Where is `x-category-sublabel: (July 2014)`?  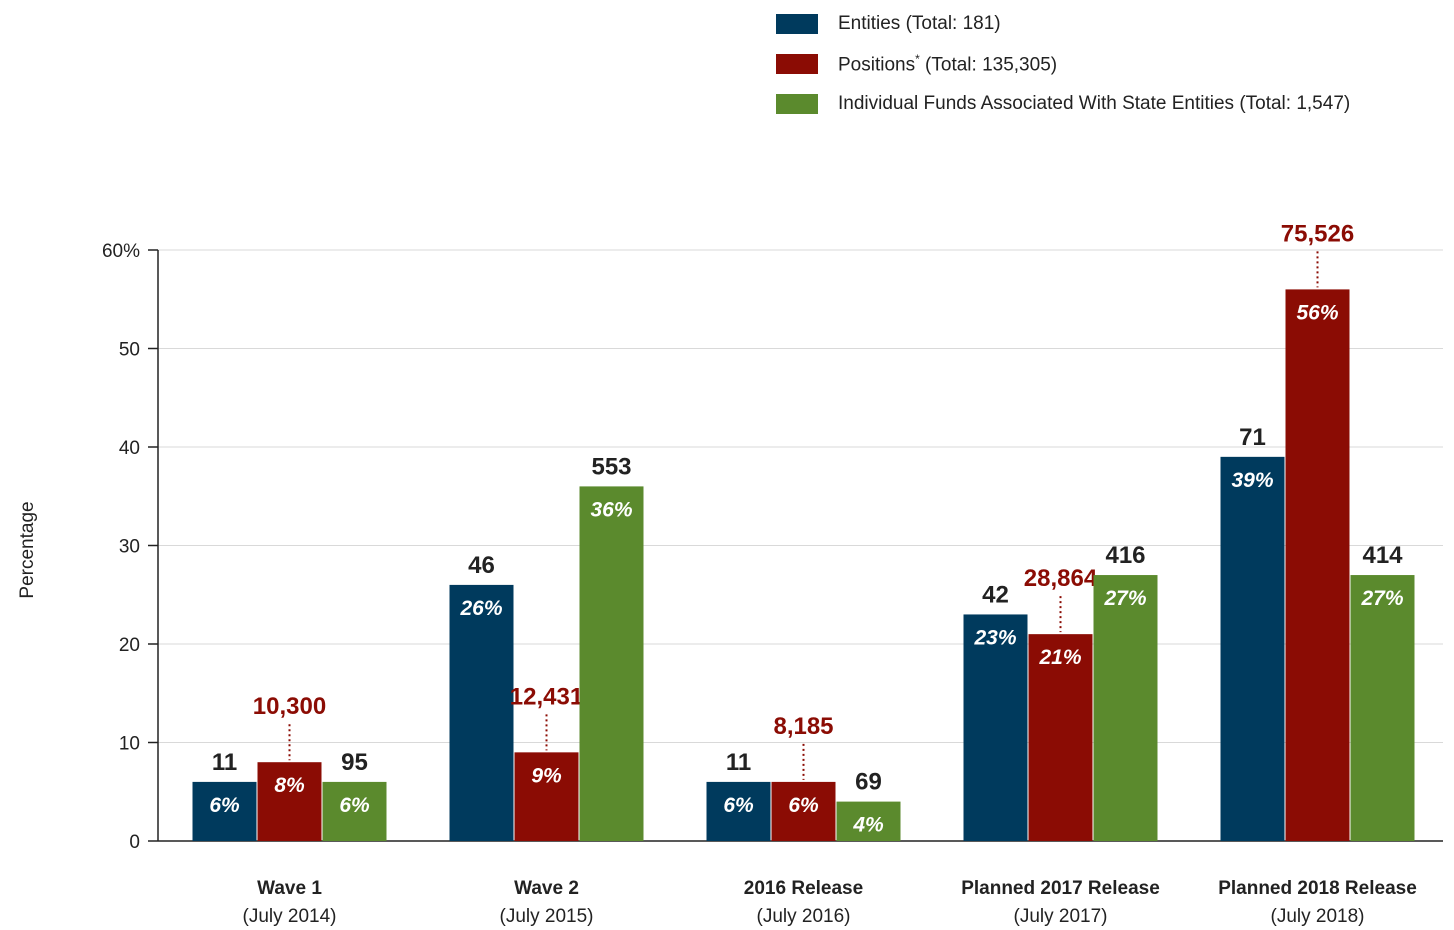
x-category-sublabel: (July 2014) is located at coordinates (290, 916).